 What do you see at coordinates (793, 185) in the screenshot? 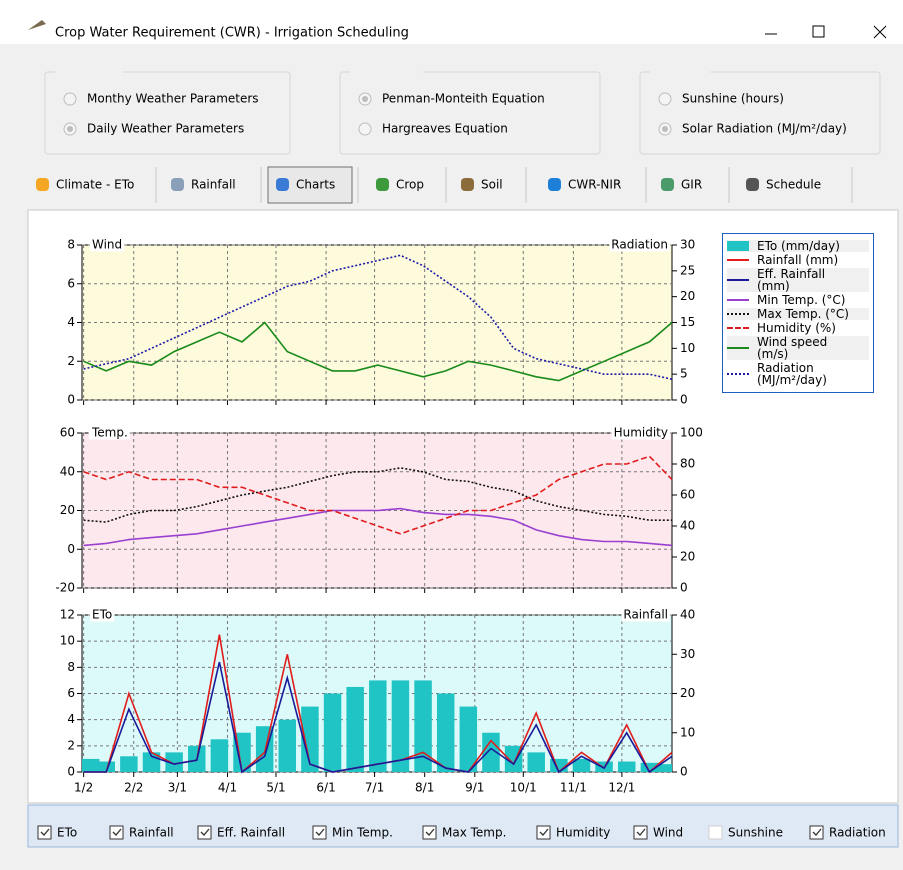
I see `toolbar-button: Schedule` at bounding box center [793, 185].